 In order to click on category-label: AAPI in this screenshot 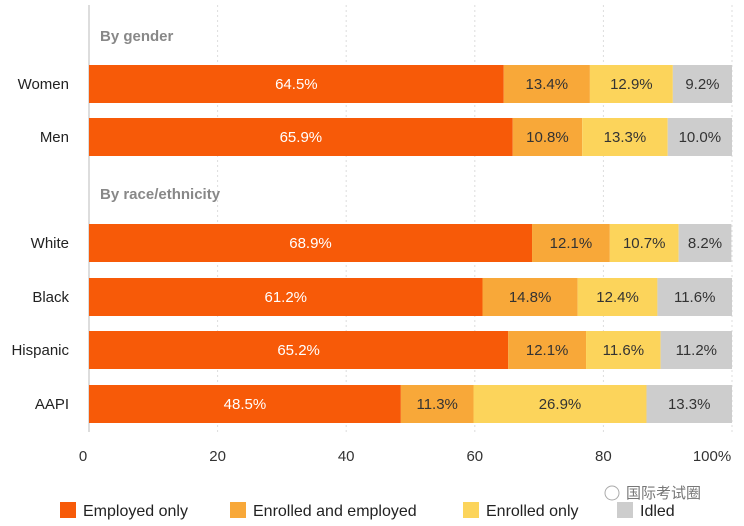, I will do `click(52, 404)`.